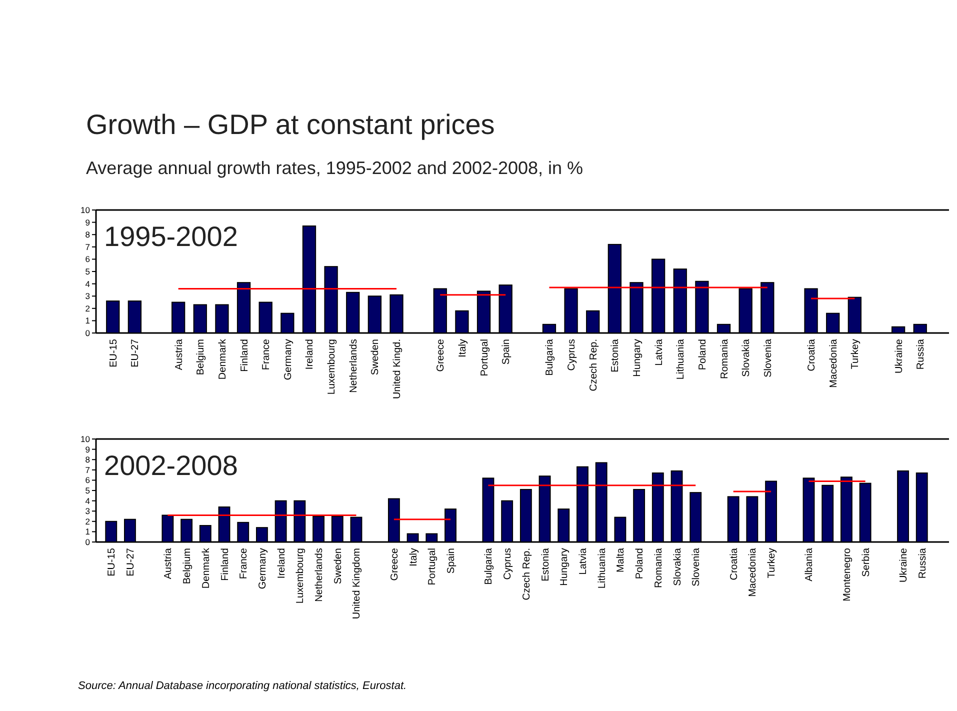 This screenshot has height=711, width=957. What do you see at coordinates (866, 562) in the screenshot?
I see `x-tick-label: Serbia` at bounding box center [866, 562].